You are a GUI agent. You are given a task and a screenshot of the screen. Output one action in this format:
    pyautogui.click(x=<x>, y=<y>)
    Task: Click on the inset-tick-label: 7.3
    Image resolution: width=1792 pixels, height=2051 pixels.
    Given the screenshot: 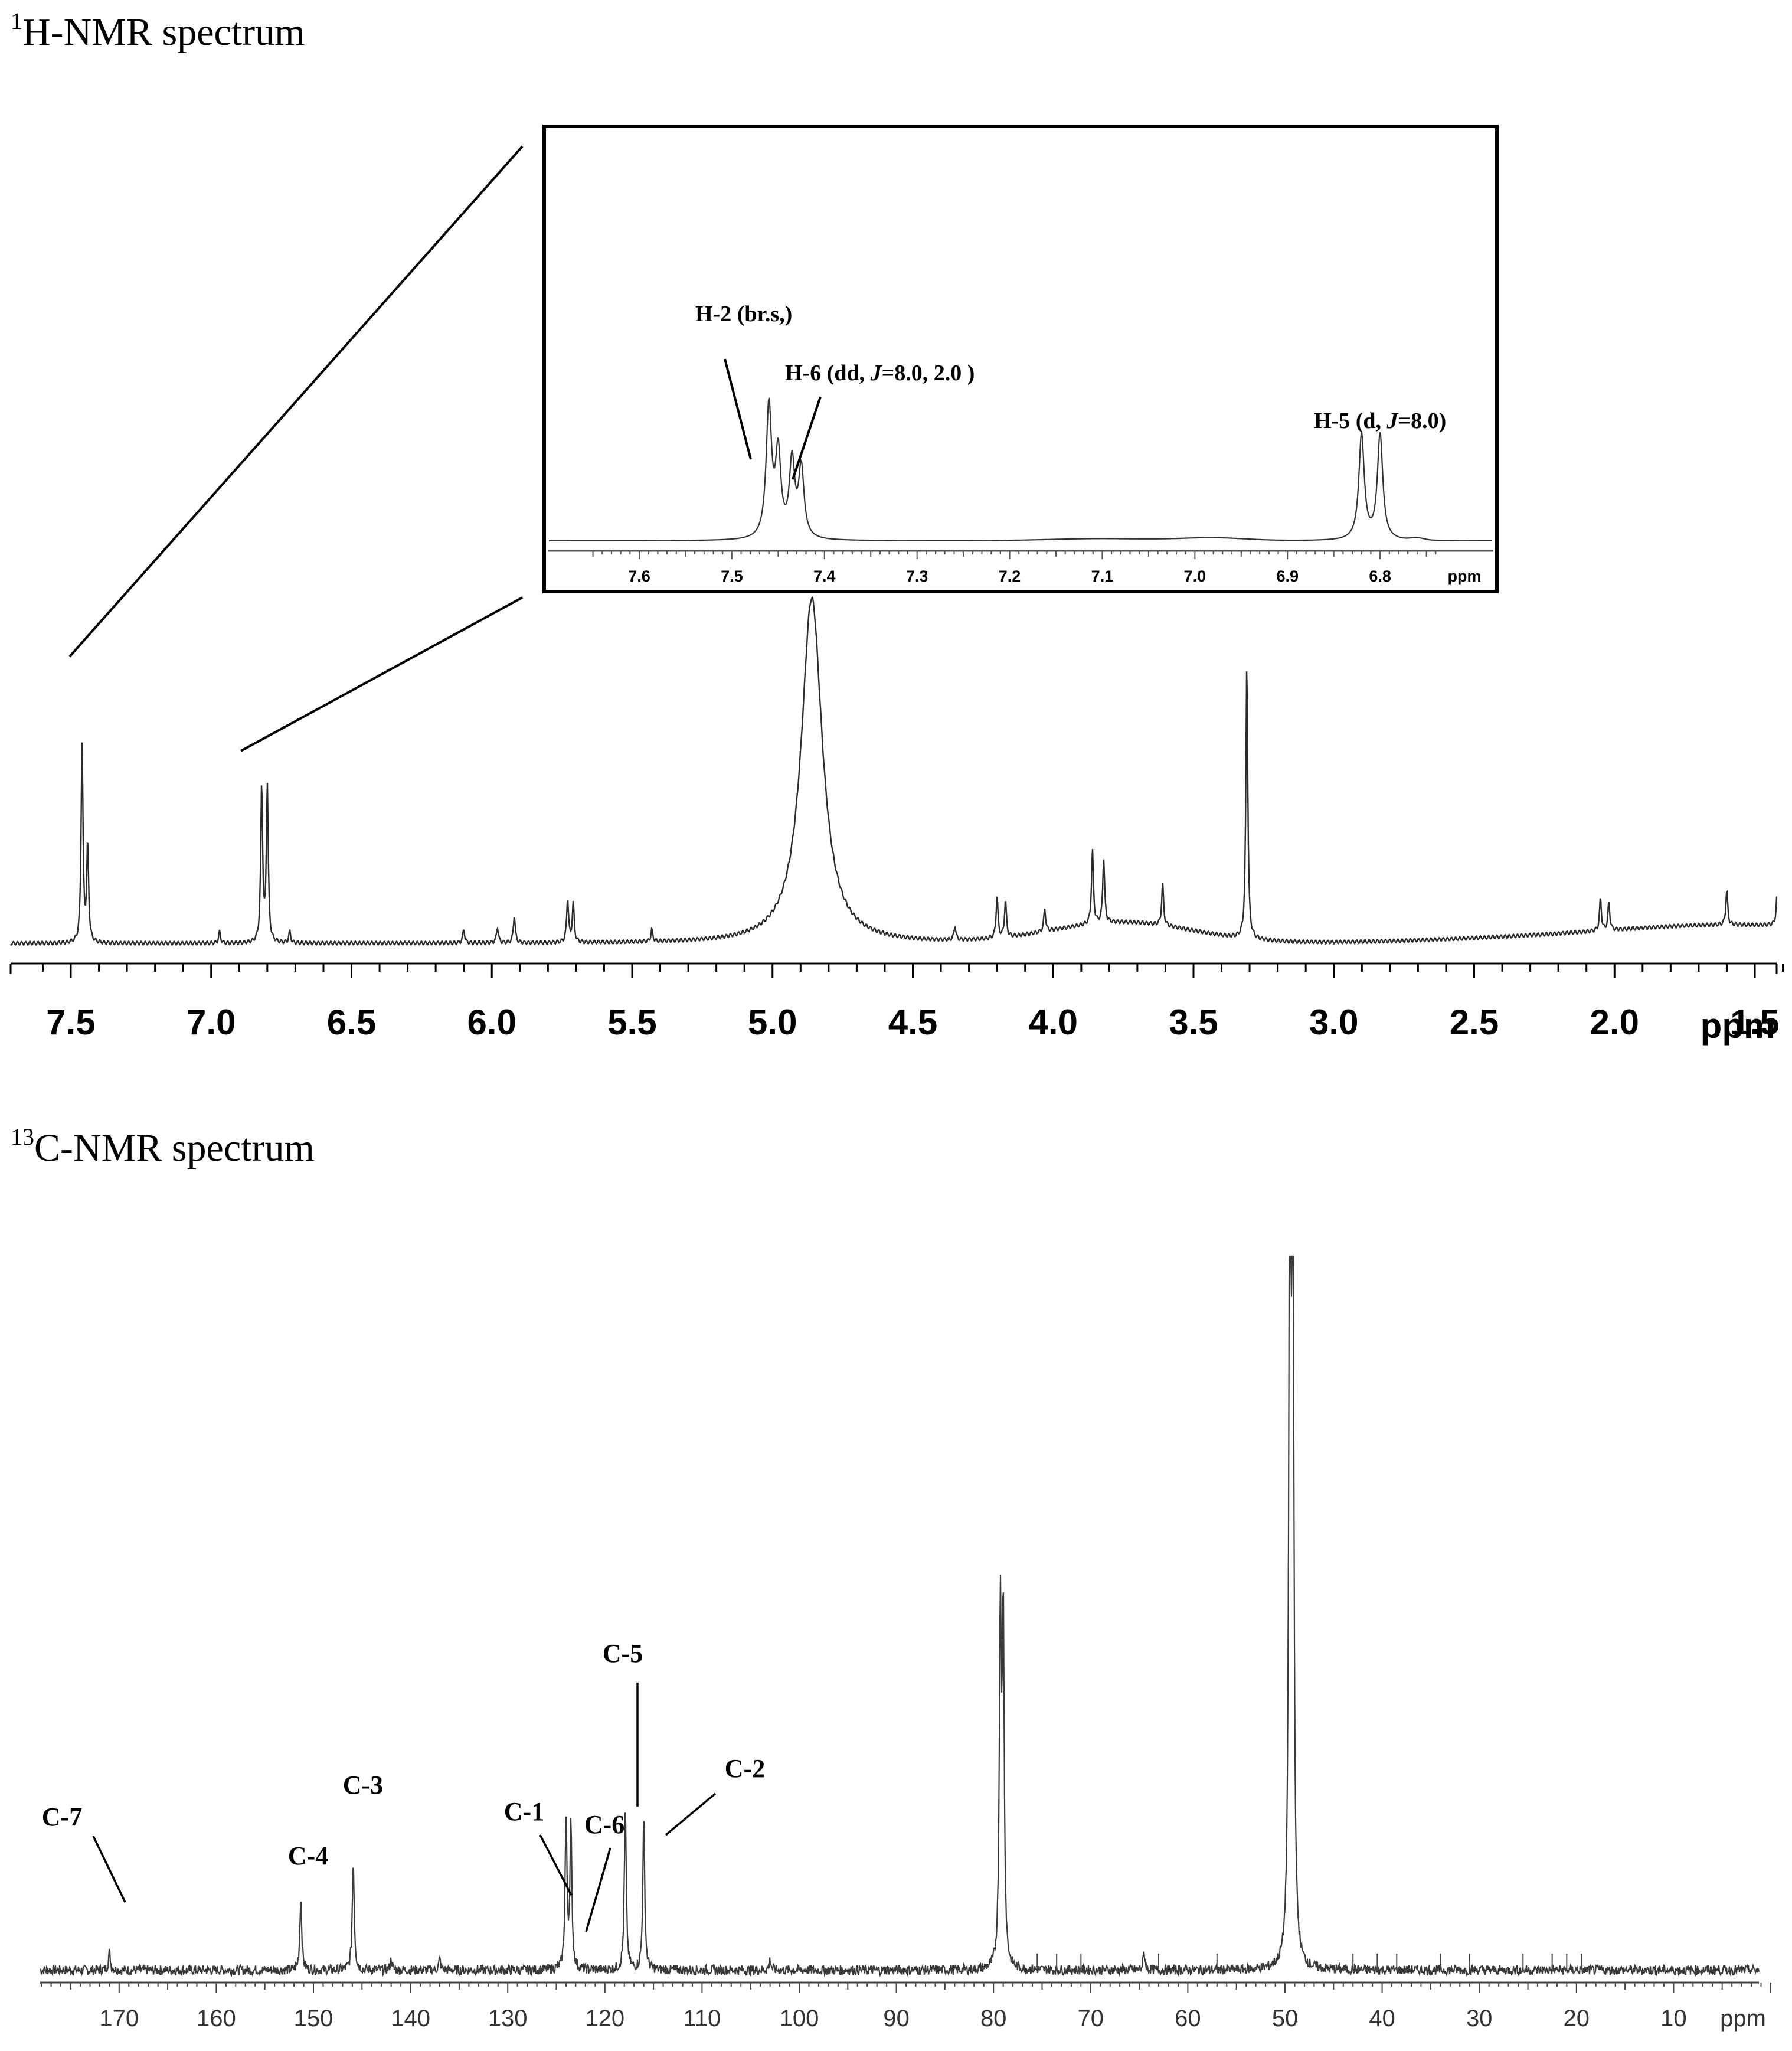 What is the action you would take?
    pyautogui.click(x=917, y=576)
    